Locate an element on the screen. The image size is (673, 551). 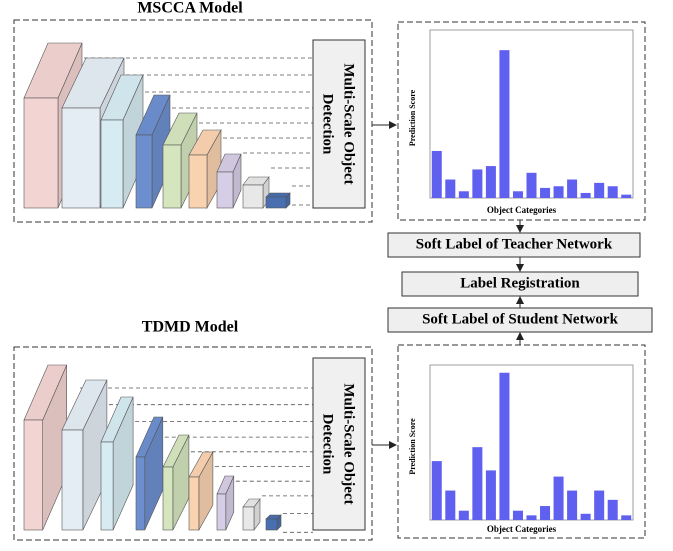
top-model-title: MSCCA Model is located at coordinates (190, 8).